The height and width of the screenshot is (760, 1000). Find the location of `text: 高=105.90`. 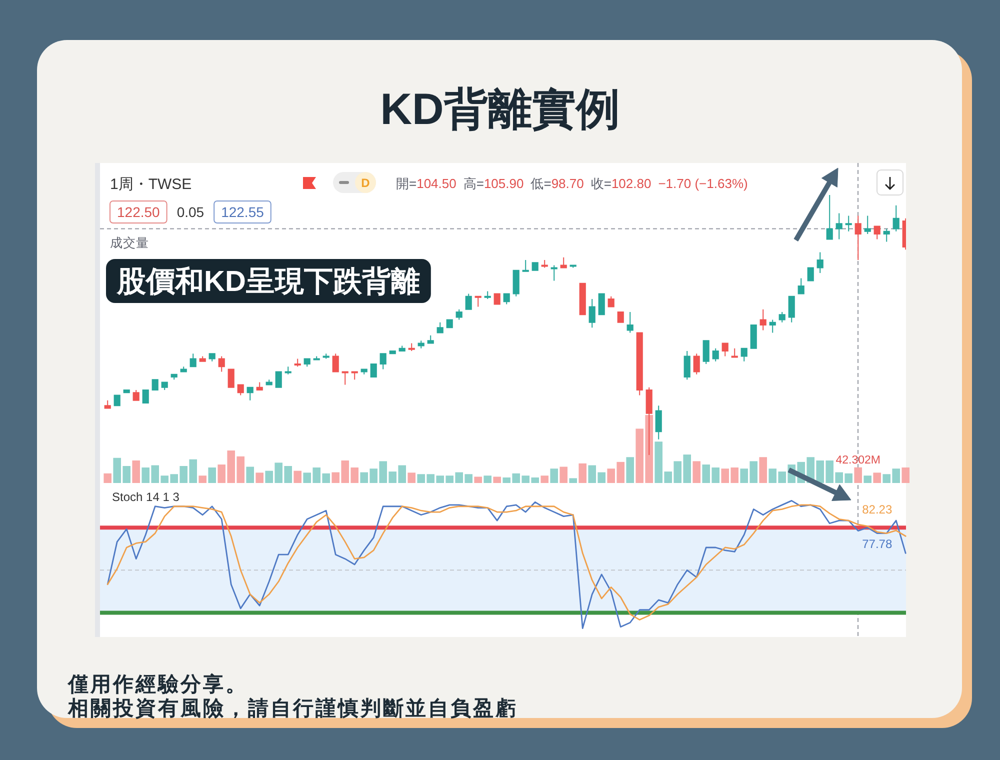

text: 高=105.90 is located at coordinates (493, 183).